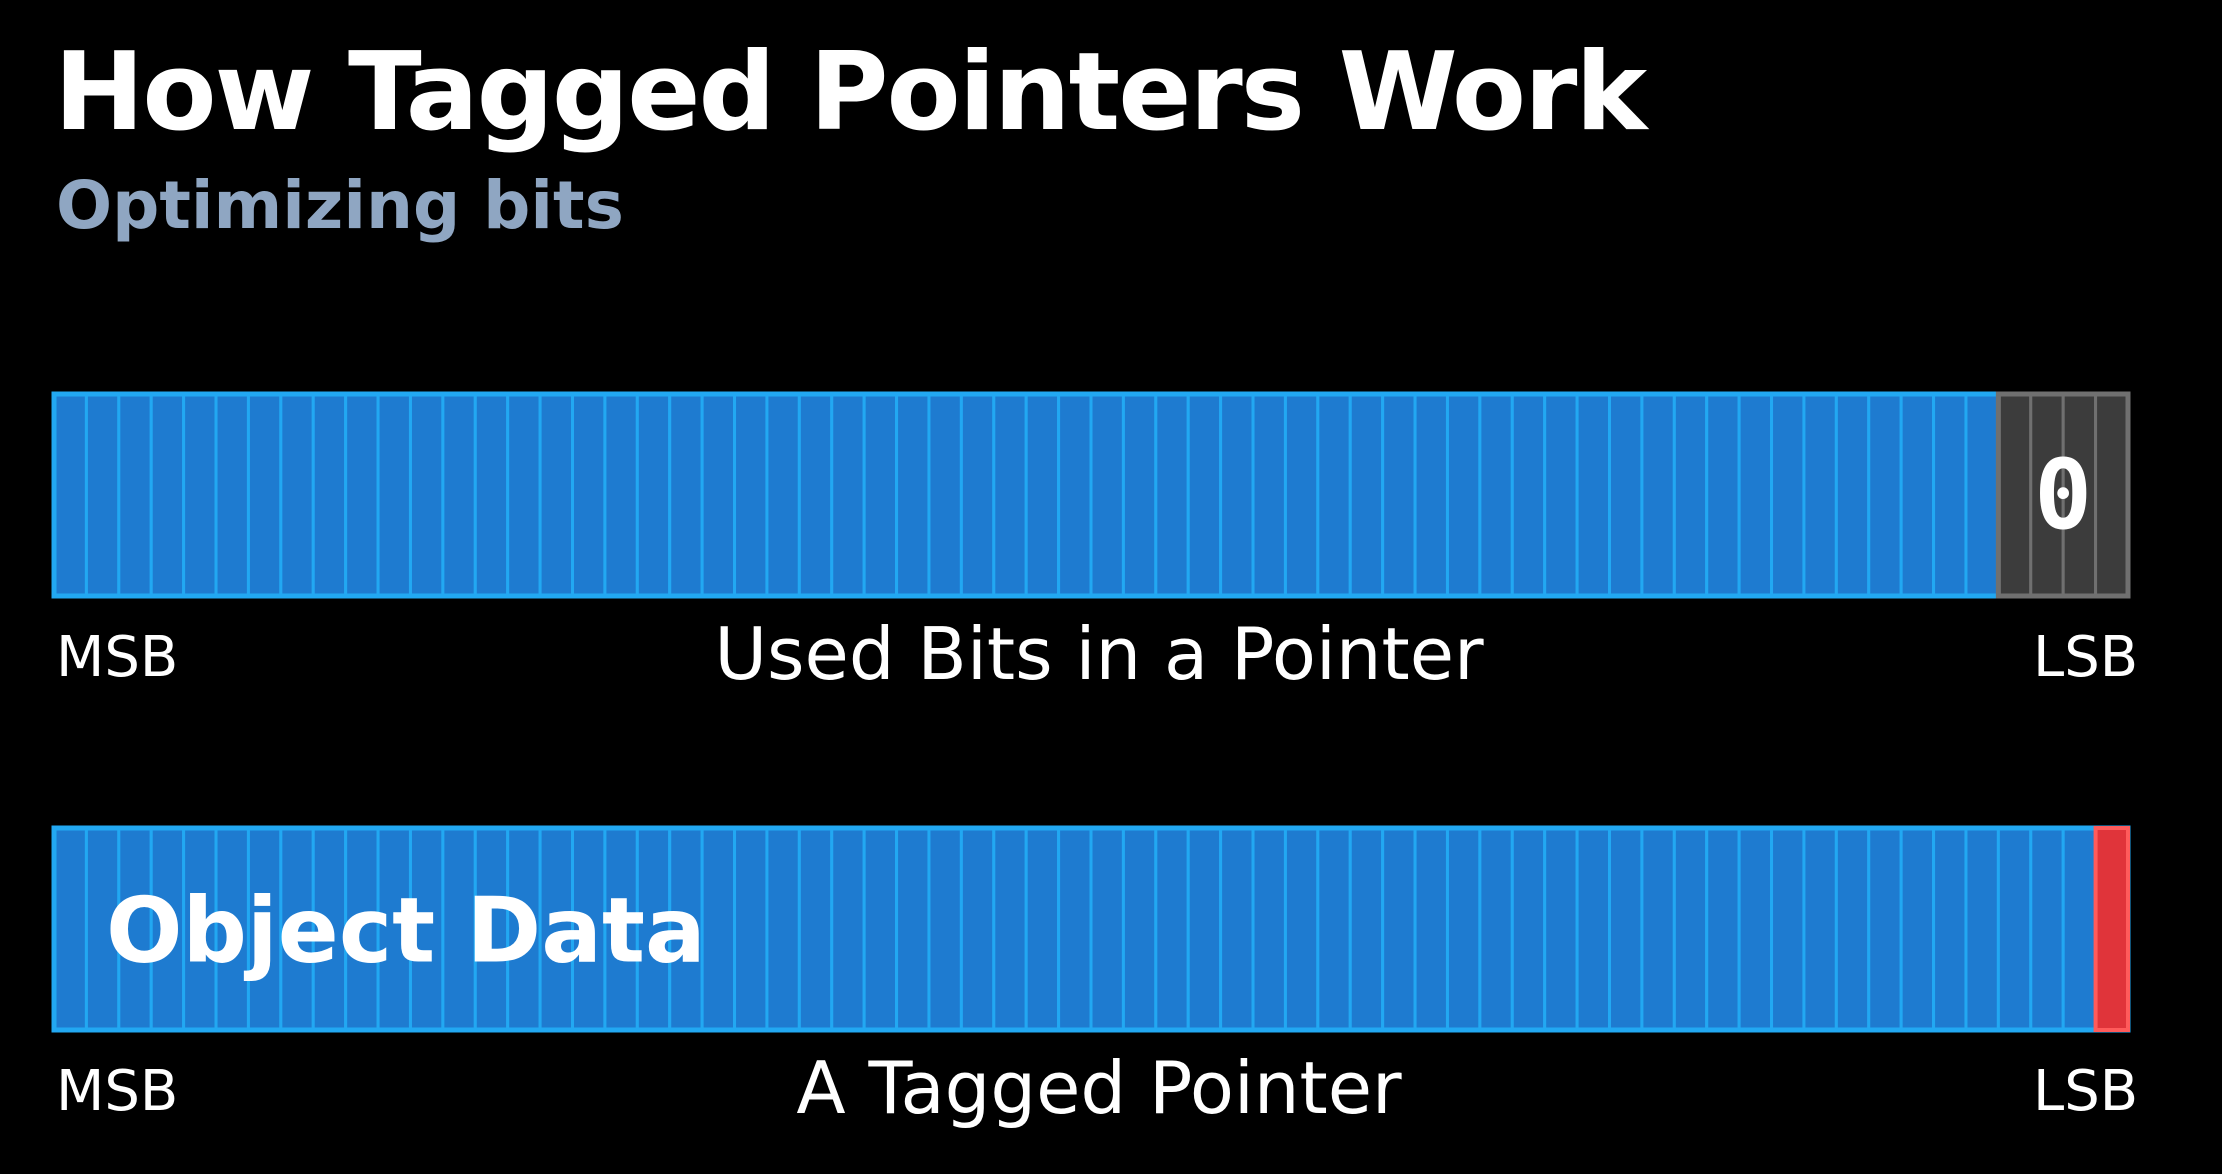  Describe the element at coordinates (2086, 657) in the screenshot. I see `used-bits-lsb-label: LSB` at that location.